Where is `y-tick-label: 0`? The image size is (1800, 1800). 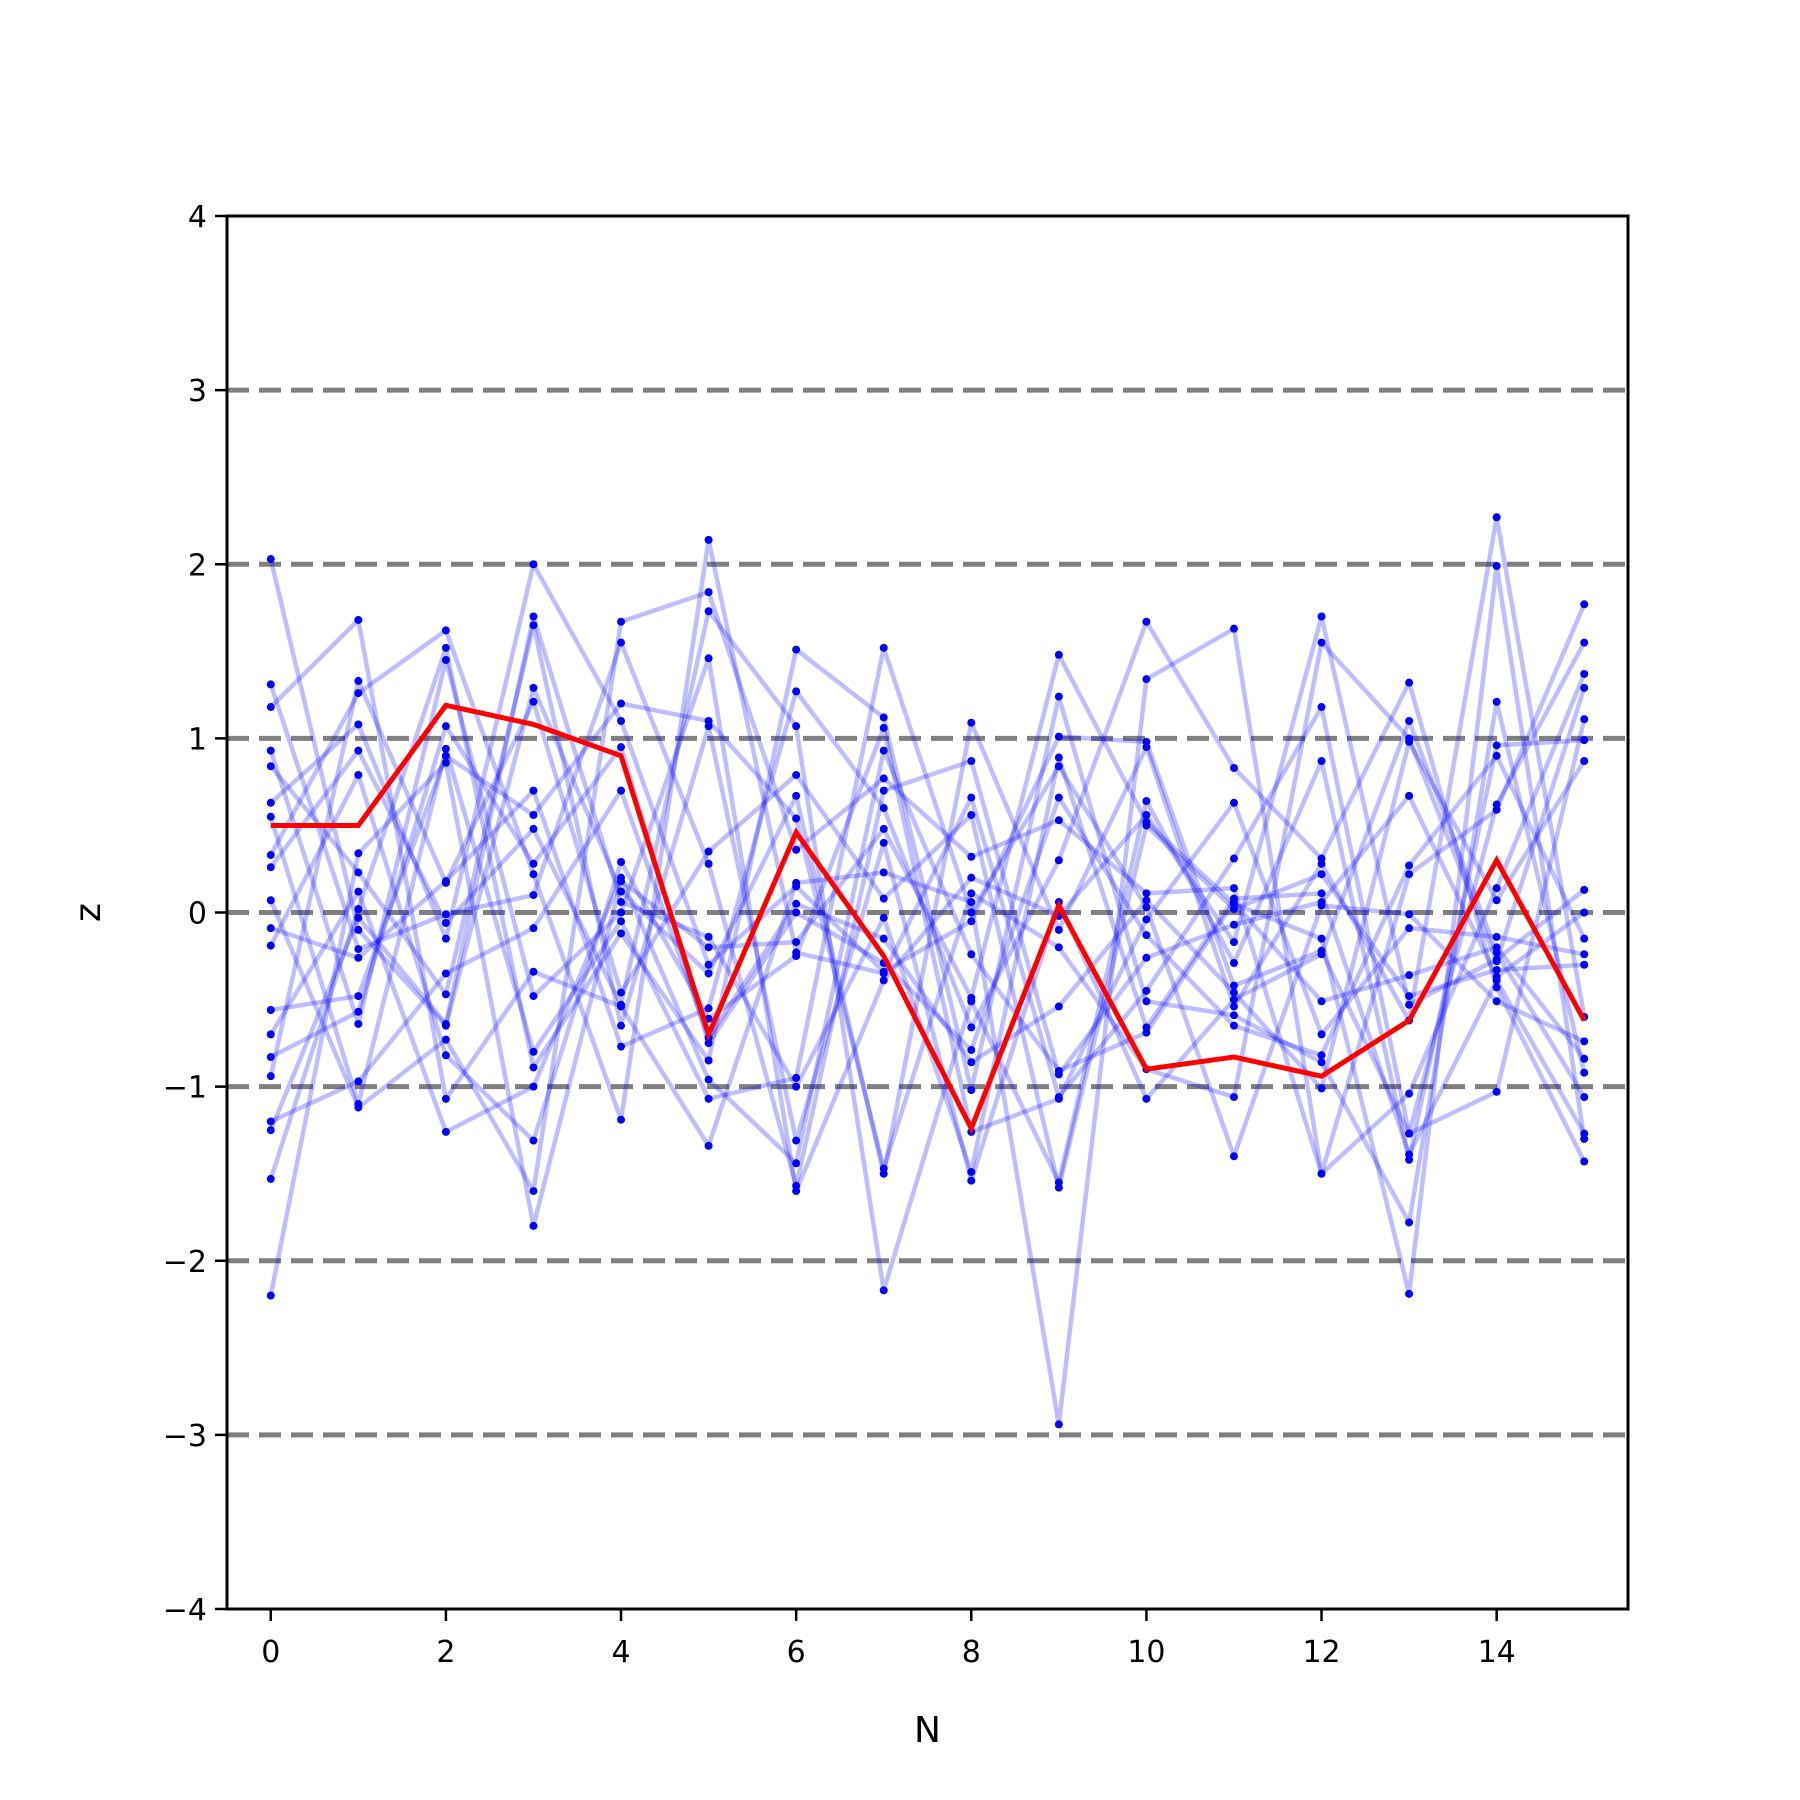
y-tick-label: 0 is located at coordinates (197, 914).